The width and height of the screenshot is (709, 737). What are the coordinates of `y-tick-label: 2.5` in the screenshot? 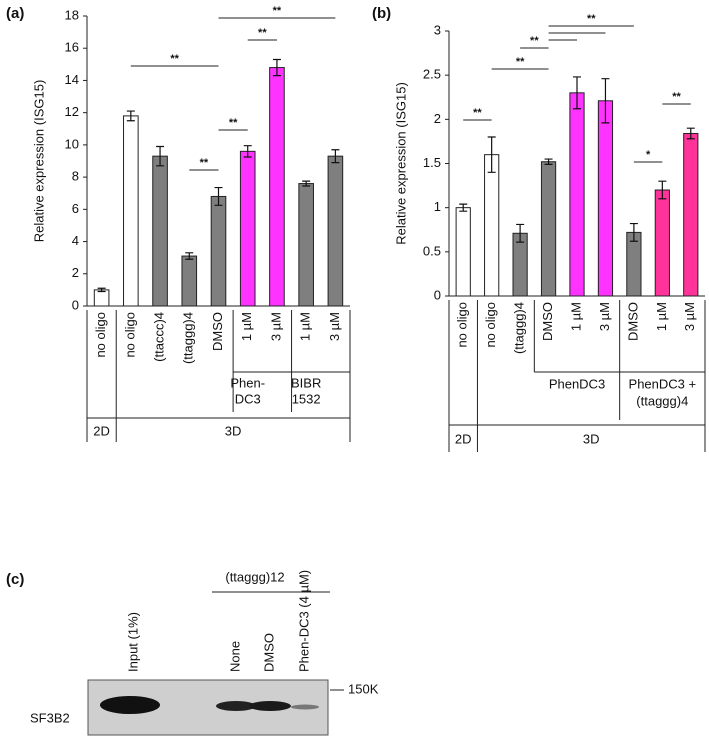 It's located at (432, 74).